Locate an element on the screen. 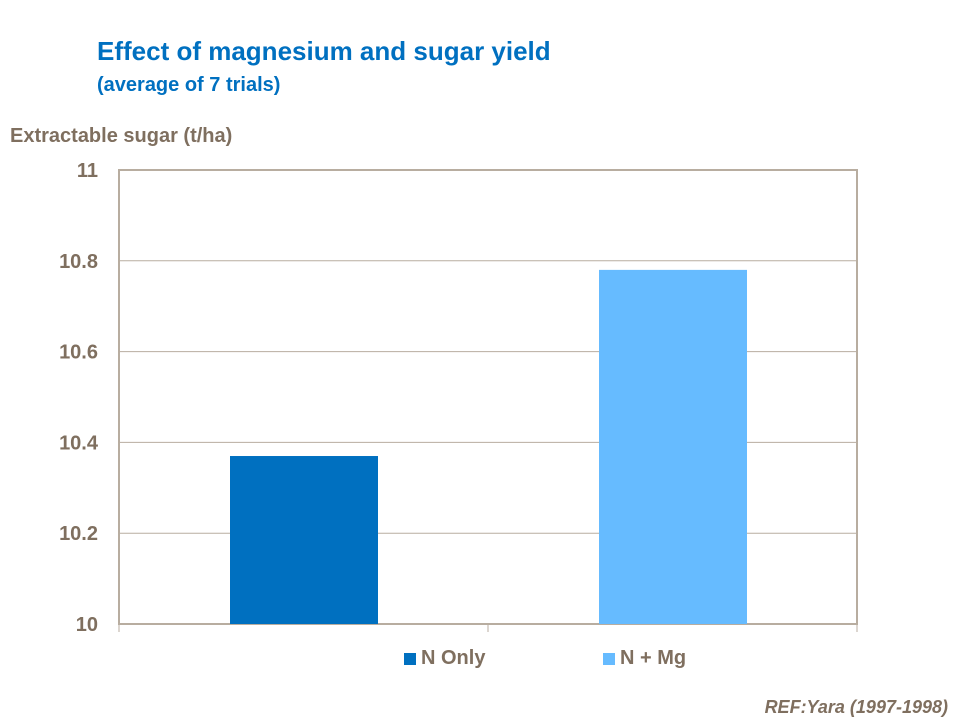  legend-item-n-only: N Only is located at coordinates (444, 658).